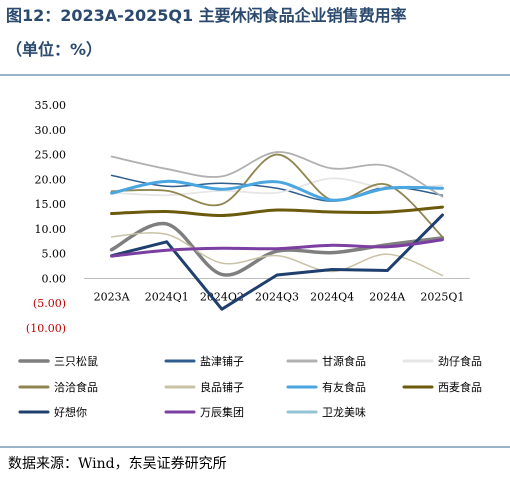 The width and height of the screenshot is (510, 482). I want to click on y-tick-label: 5.00, so click(54, 254).